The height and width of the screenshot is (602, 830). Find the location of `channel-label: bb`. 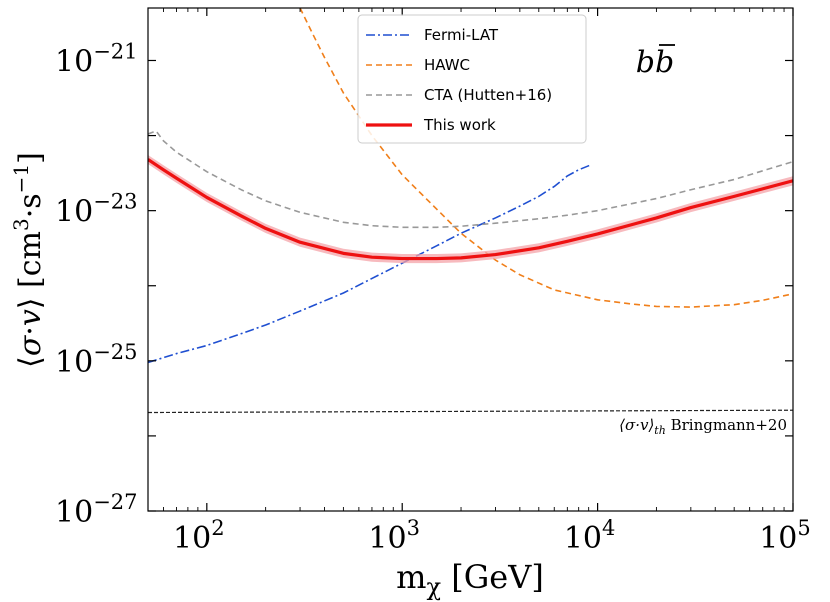

channel-label: bb is located at coordinates (655, 62).